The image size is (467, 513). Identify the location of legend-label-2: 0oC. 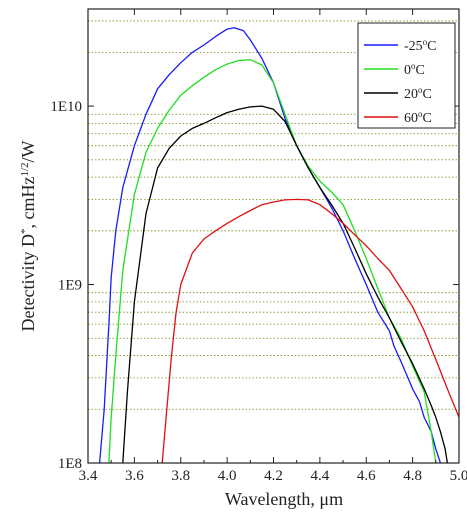
(414, 69).